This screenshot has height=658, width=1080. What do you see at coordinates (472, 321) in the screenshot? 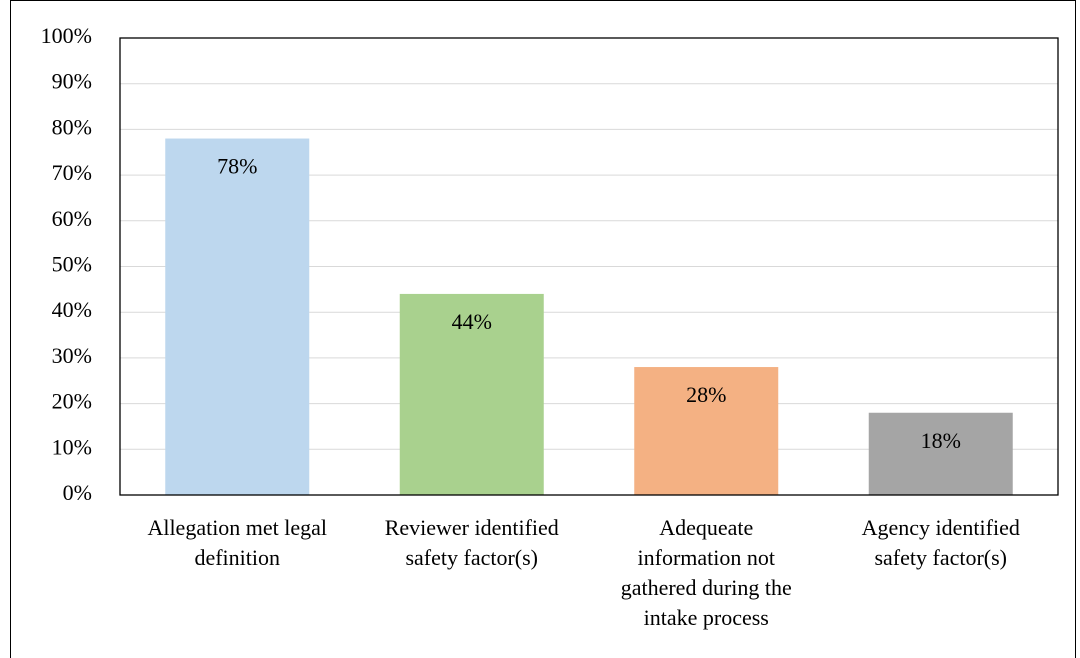
I see `data-label: 44%` at bounding box center [472, 321].